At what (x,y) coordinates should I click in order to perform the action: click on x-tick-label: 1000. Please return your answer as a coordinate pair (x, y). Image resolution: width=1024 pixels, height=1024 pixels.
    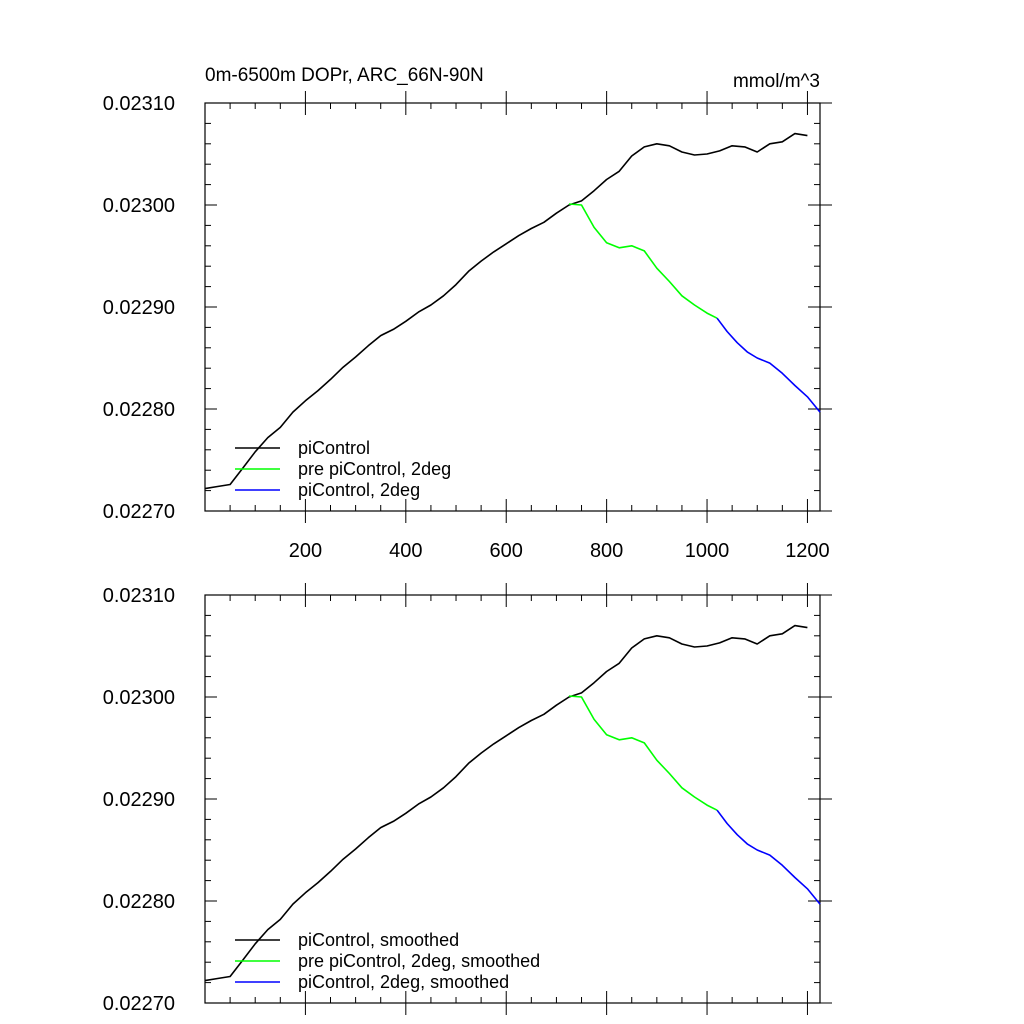
    Looking at the image, I should click on (707, 551).